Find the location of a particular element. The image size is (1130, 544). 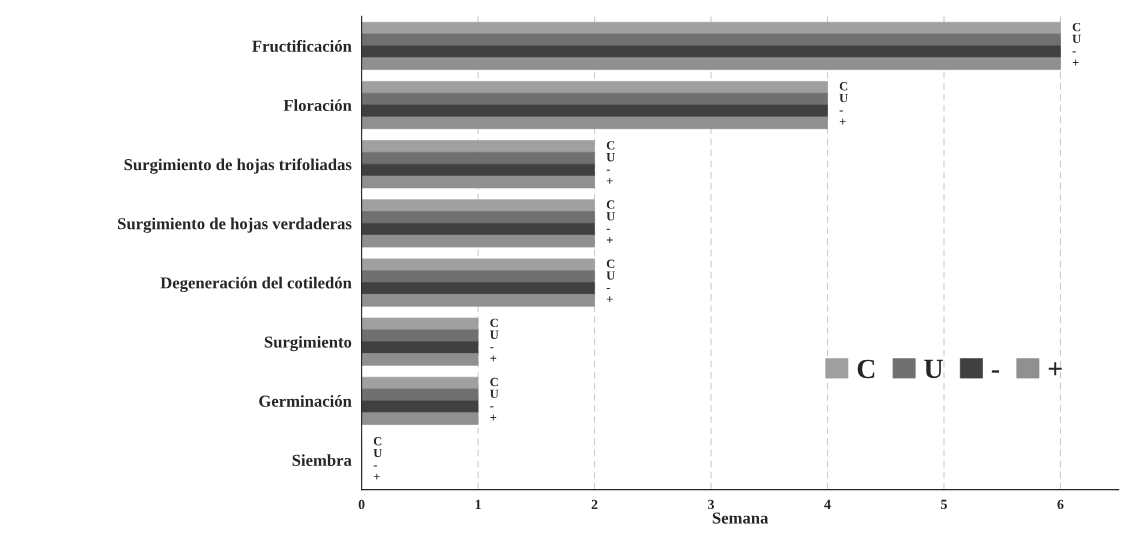

legend-label: - is located at coordinates (995, 371).